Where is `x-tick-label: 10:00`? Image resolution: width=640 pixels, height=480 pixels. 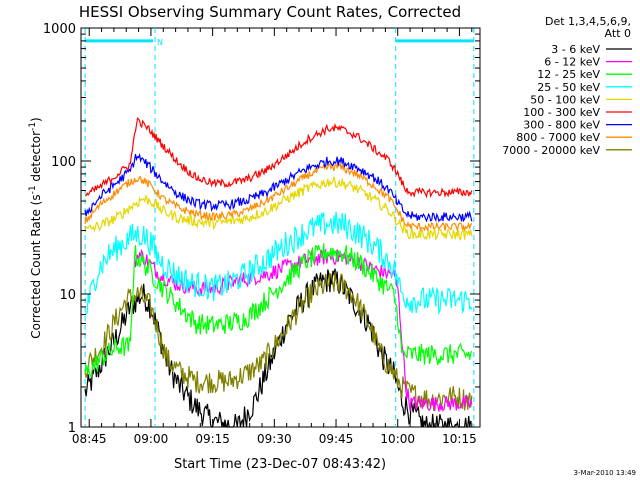
x-tick-label: 10:00 is located at coordinates (397, 439).